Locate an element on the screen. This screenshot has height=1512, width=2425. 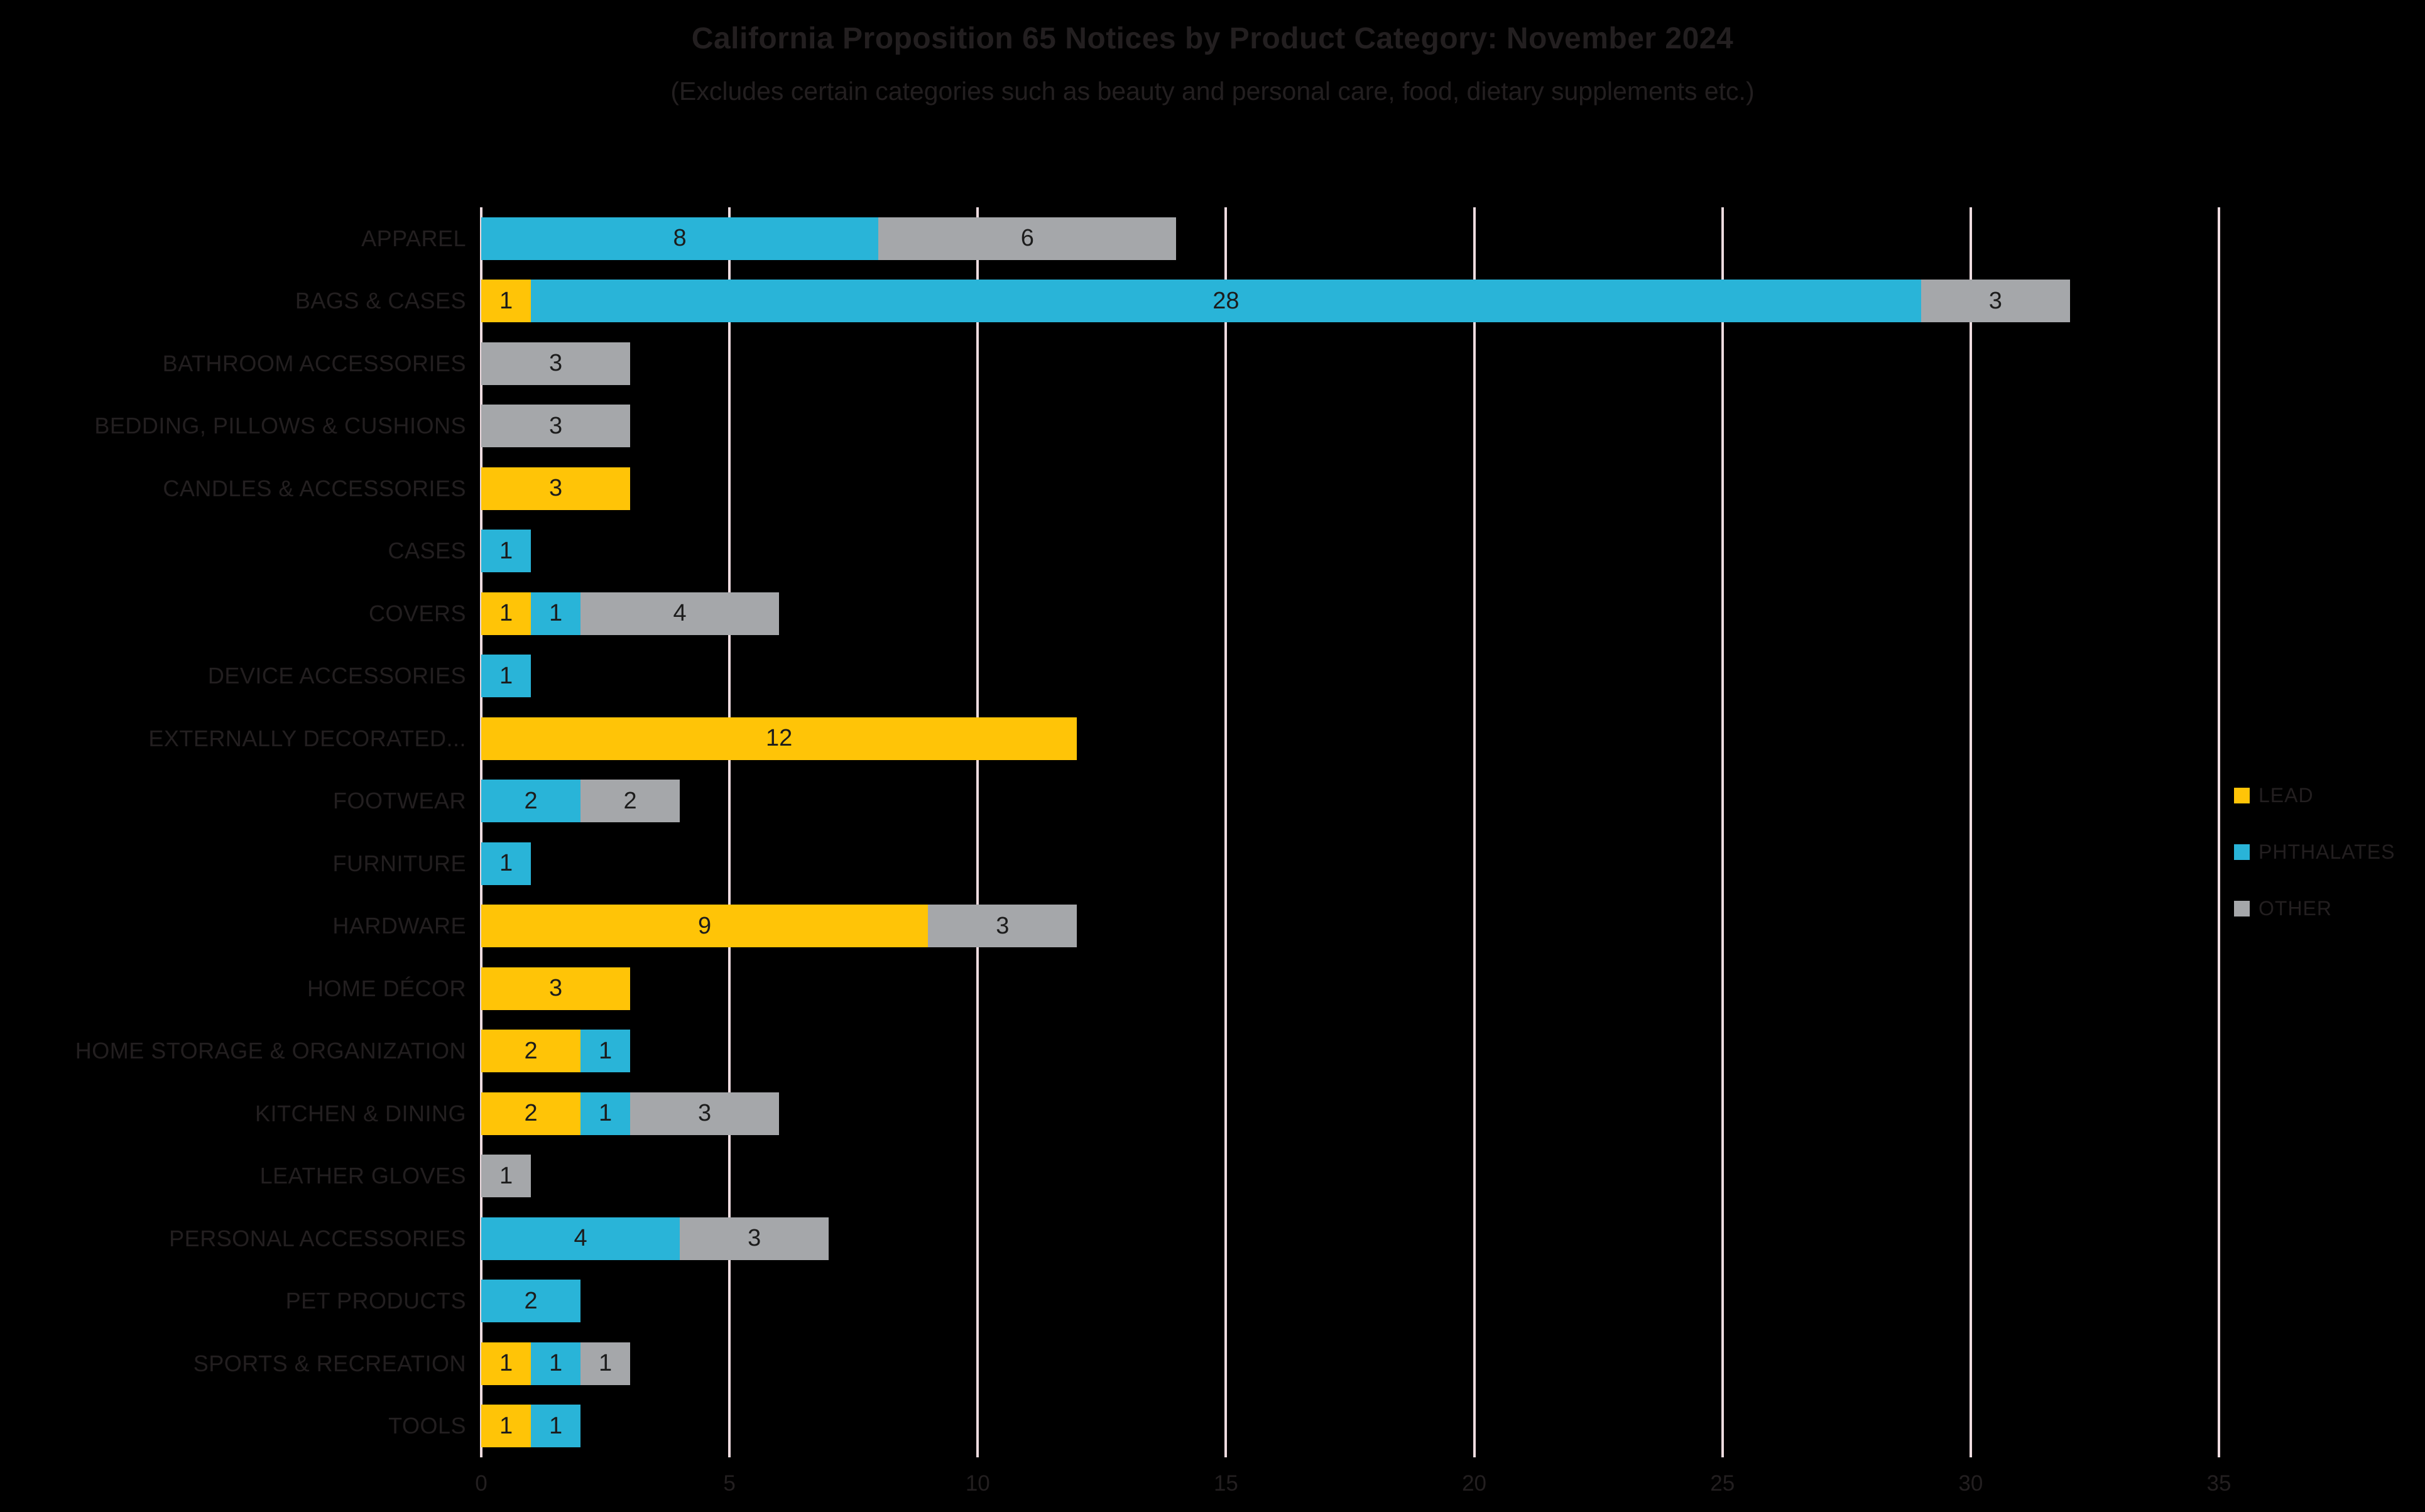
bar-row: COVERS 1 1 4 is located at coordinates (1294, 613).